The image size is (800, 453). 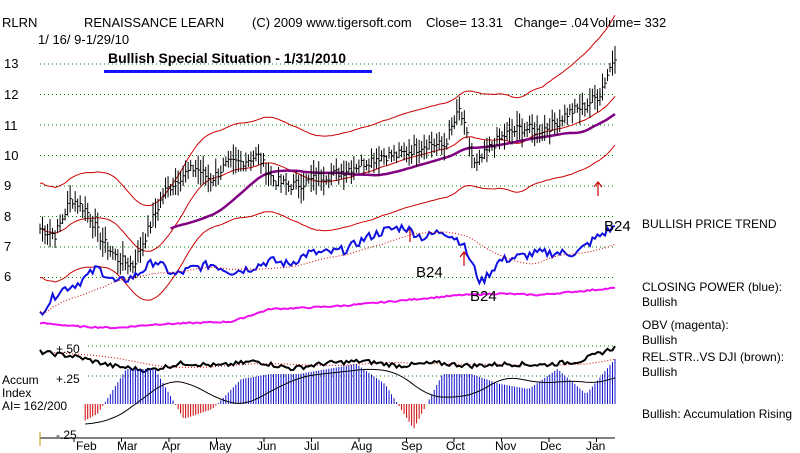 I want to click on accum-plus25: +.25, so click(x=68, y=379).